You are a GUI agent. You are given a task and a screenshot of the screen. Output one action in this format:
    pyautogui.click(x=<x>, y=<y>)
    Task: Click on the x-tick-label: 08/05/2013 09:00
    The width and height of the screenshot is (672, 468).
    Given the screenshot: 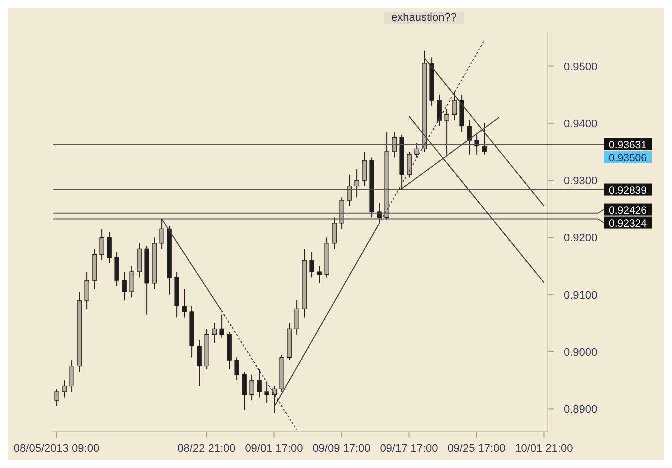 What is the action you would take?
    pyautogui.click(x=57, y=449)
    